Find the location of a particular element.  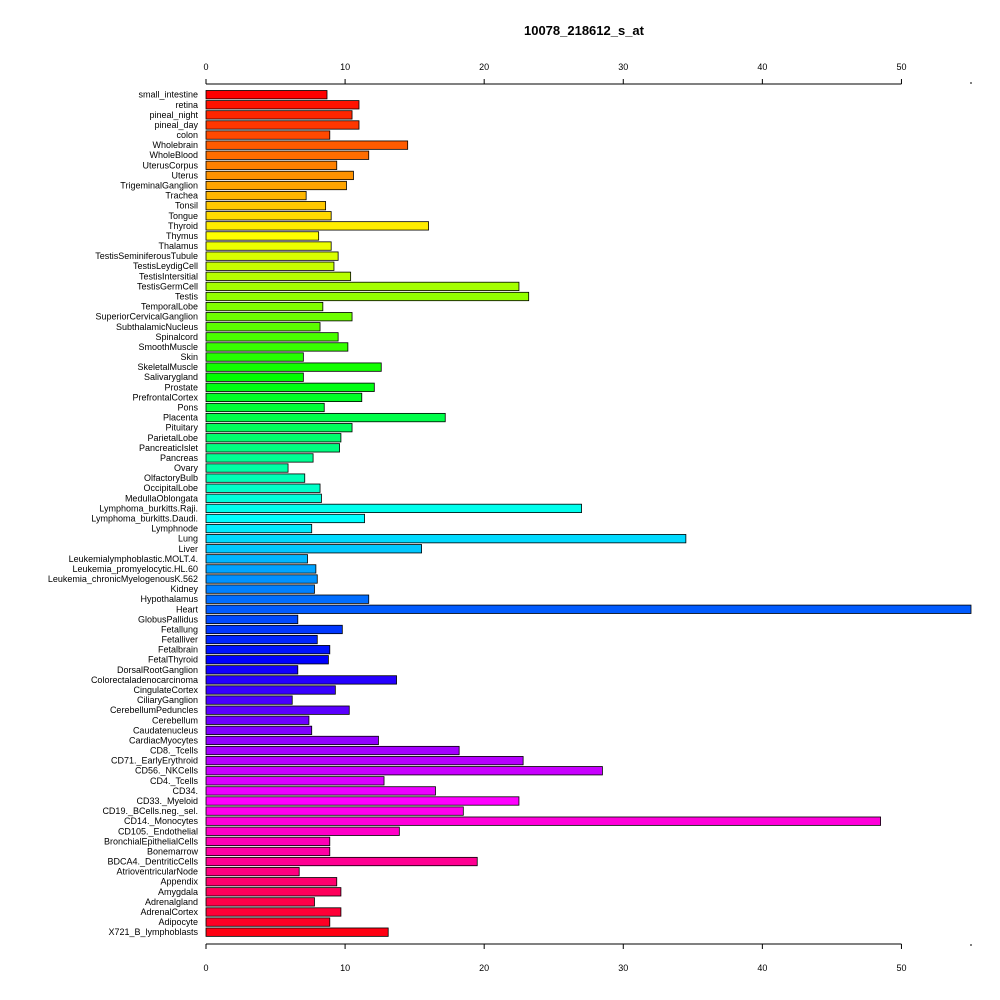

bar-Pons is located at coordinates (265, 407).